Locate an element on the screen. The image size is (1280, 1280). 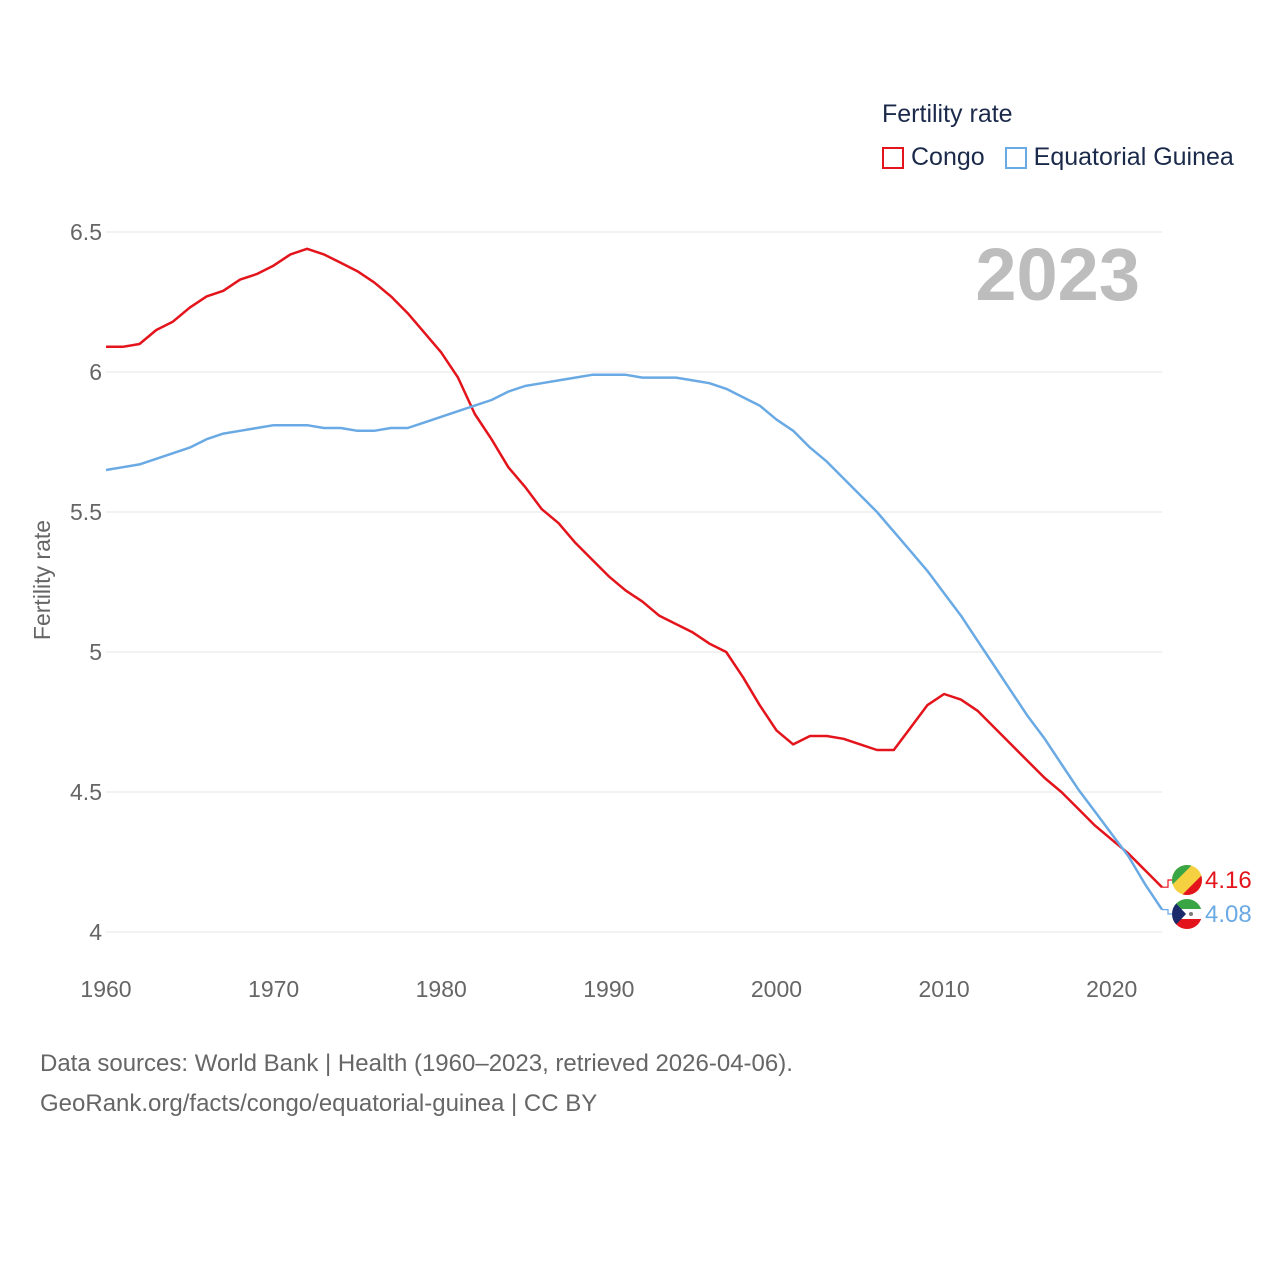
legend-title: Fertility rate is located at coordinates (947, 114).